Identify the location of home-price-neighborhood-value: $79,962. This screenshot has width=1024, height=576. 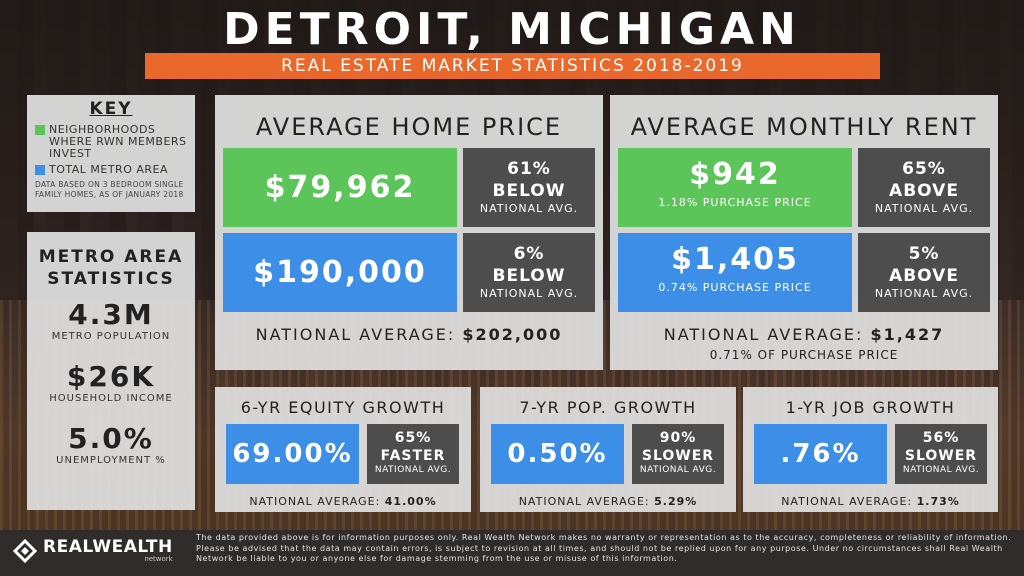
(340, 187).